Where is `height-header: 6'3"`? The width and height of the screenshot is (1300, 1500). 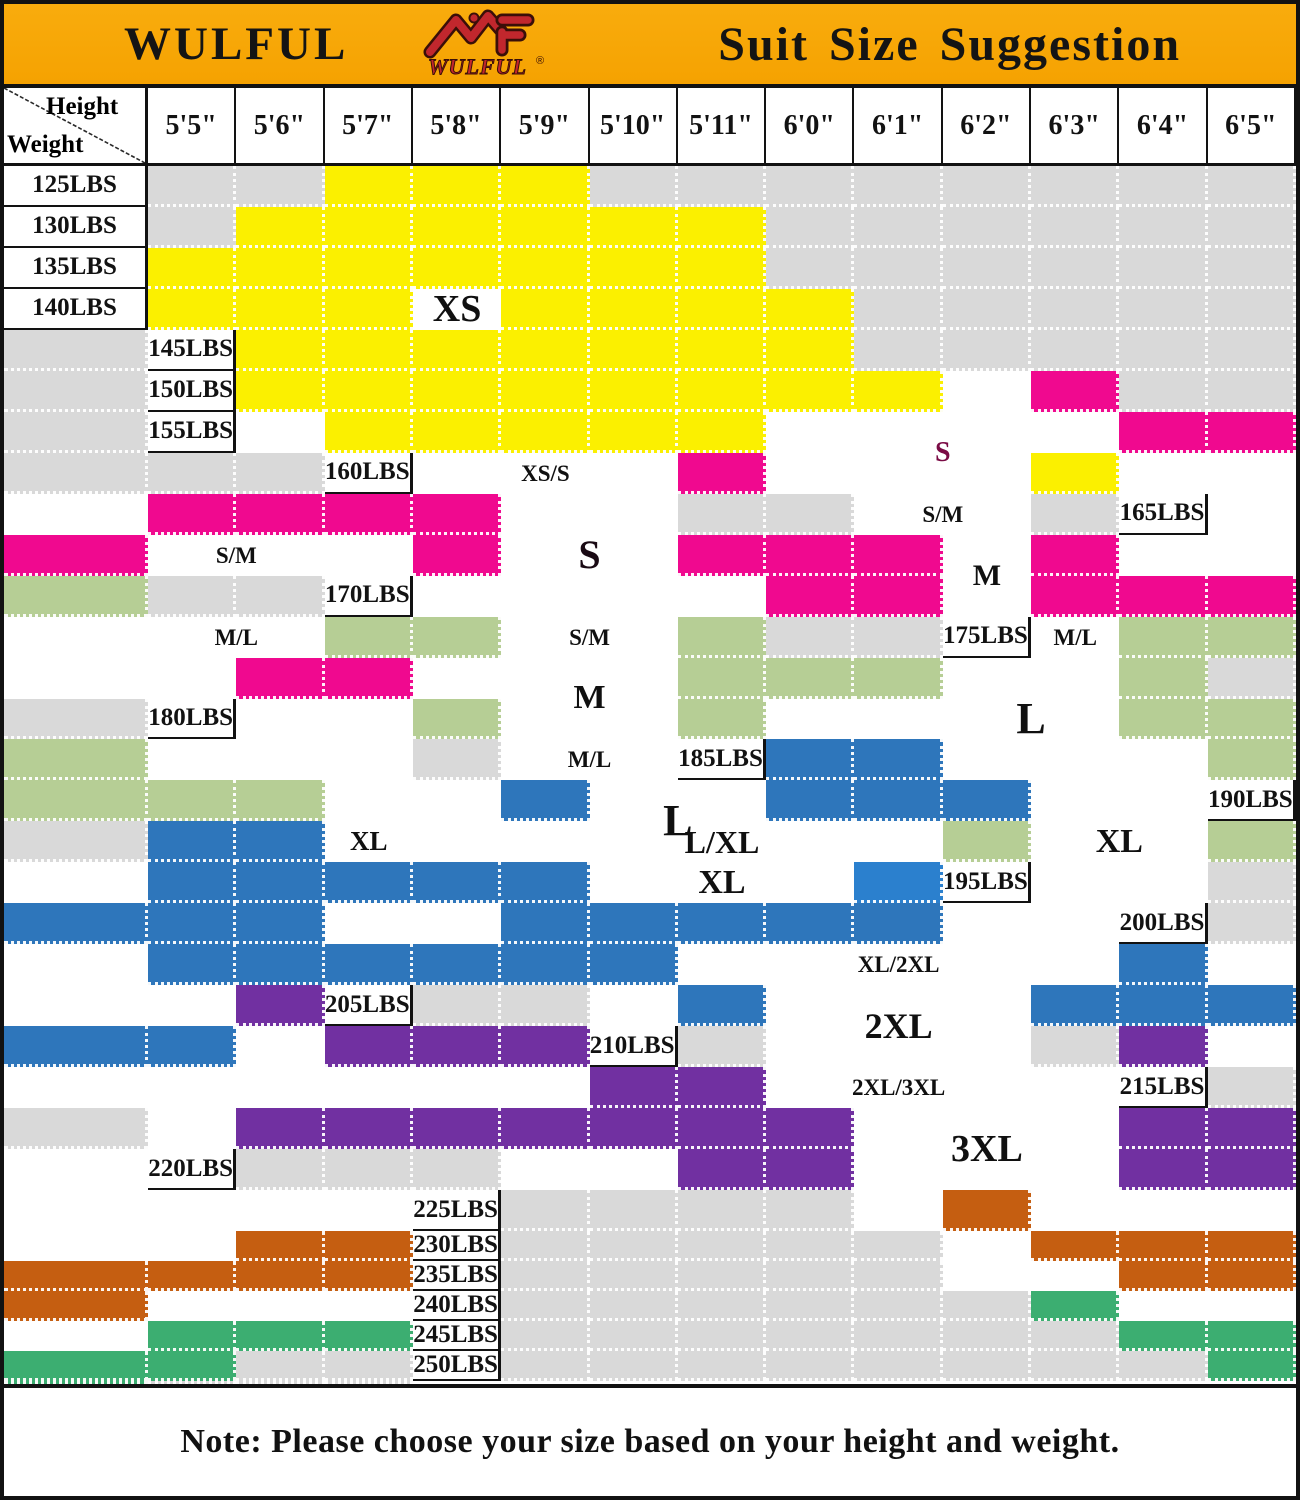
height-header: 6'3" is located at coordinates (1075, 127).